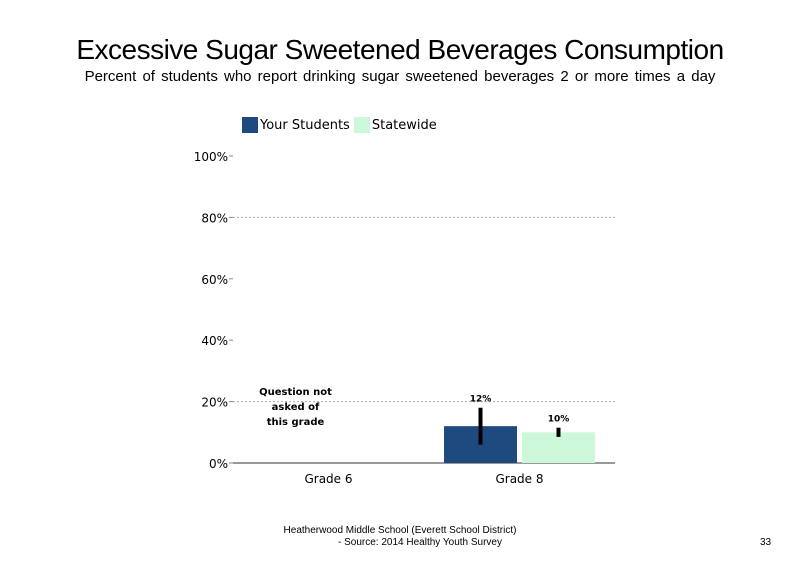 Image resolution: width=800 pixels, height=568 pixels. I want to click on page-number: 33, so click(766, 542).